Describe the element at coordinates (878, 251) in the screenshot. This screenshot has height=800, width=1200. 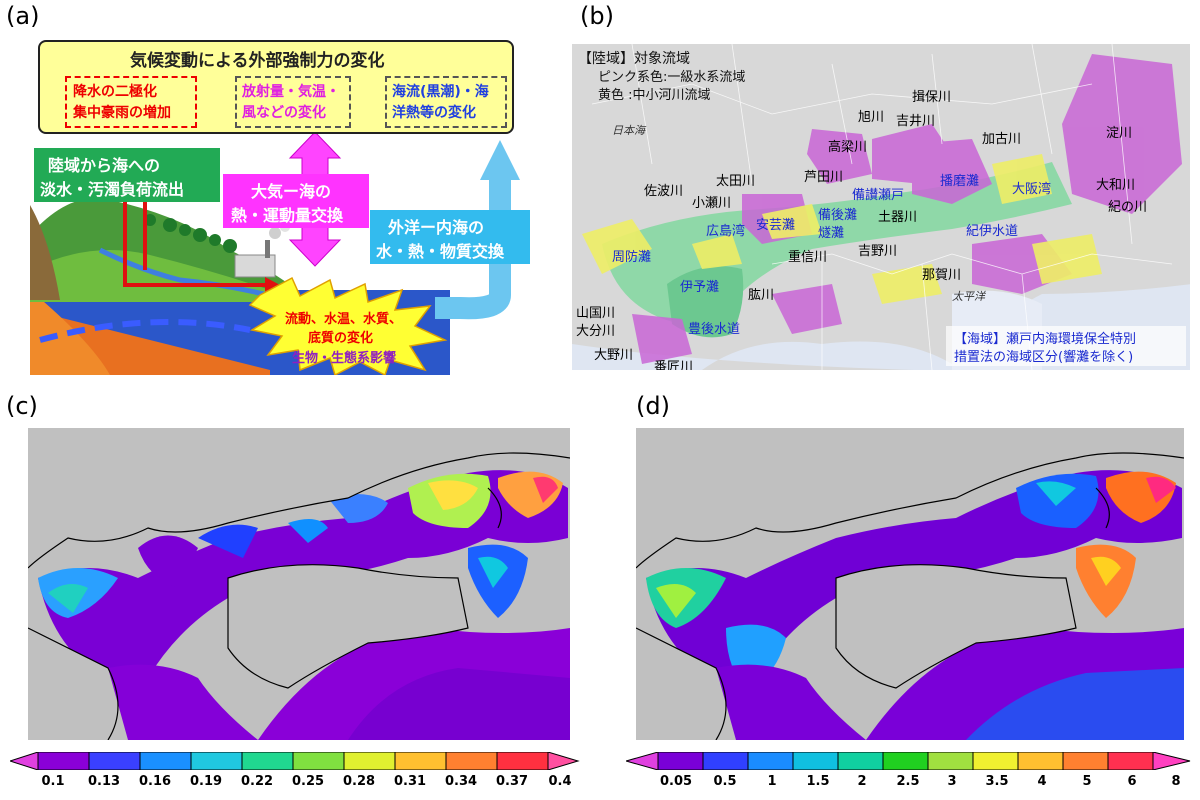
I see `river-label: 吉野川` at that location.